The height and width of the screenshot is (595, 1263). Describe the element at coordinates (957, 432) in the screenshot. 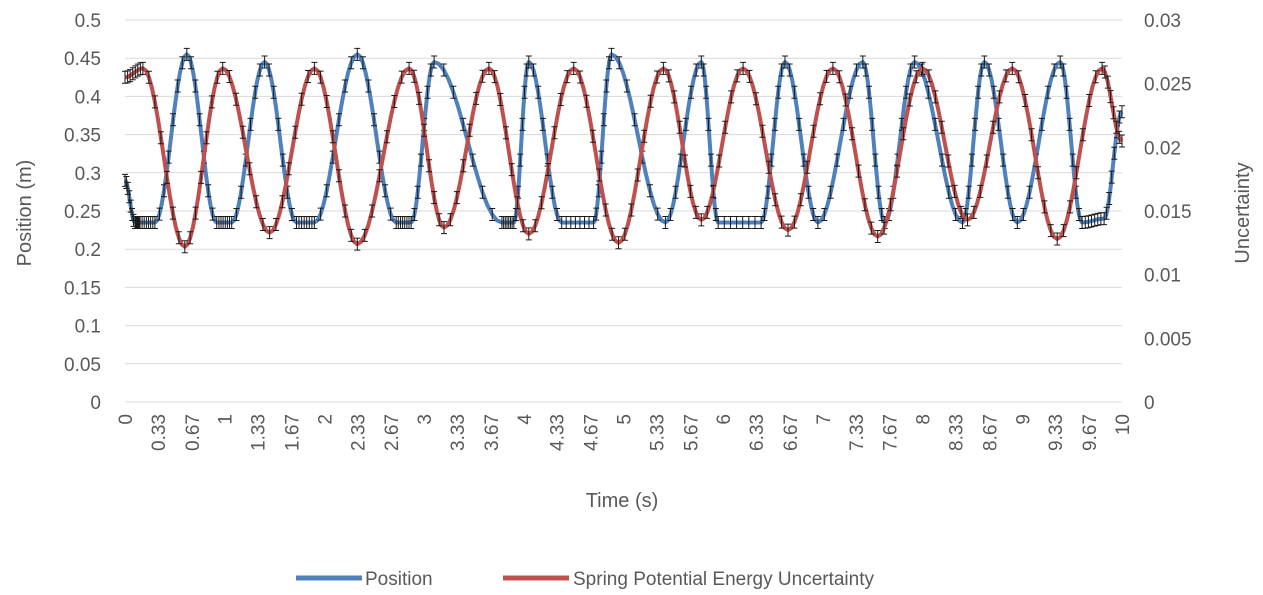

I see `x-tick-label: 8.33` at that location.